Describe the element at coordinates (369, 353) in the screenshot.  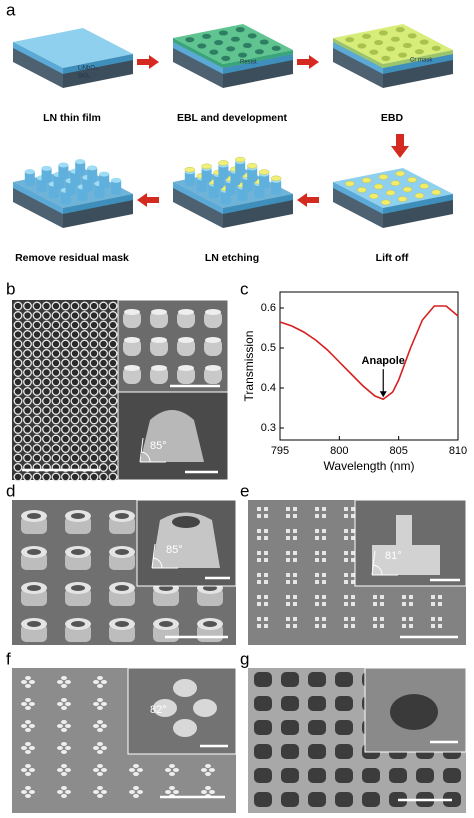
I see `data-line` at that location.